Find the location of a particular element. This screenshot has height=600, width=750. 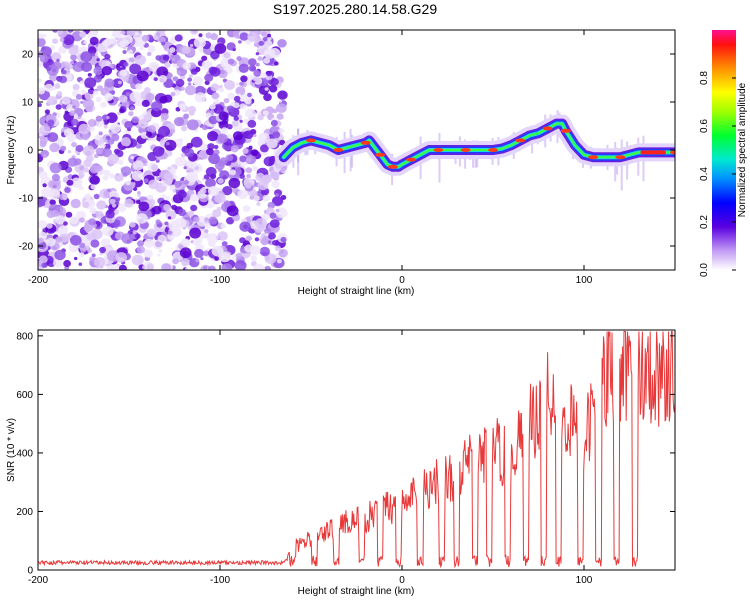

colorbar-tick-label: 0.8 is located at coordinates (704, 78).